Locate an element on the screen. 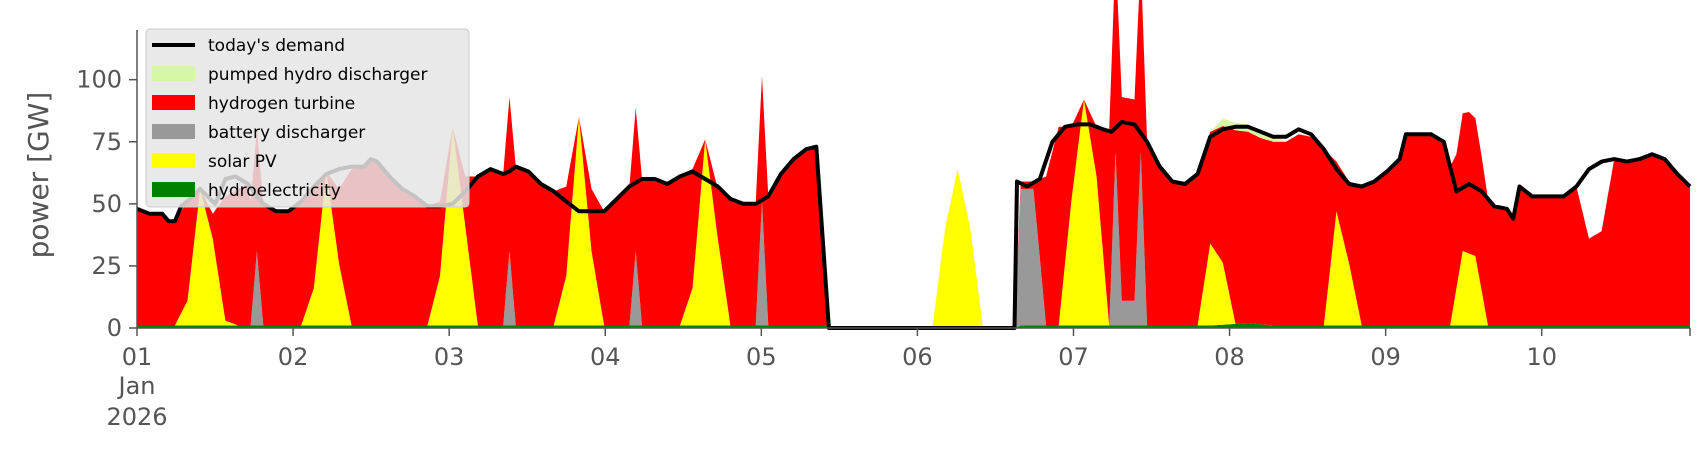 The height and width of the screenshot is (460, 1706). y-tick-label: 100 is located at coordinates (99, 80).